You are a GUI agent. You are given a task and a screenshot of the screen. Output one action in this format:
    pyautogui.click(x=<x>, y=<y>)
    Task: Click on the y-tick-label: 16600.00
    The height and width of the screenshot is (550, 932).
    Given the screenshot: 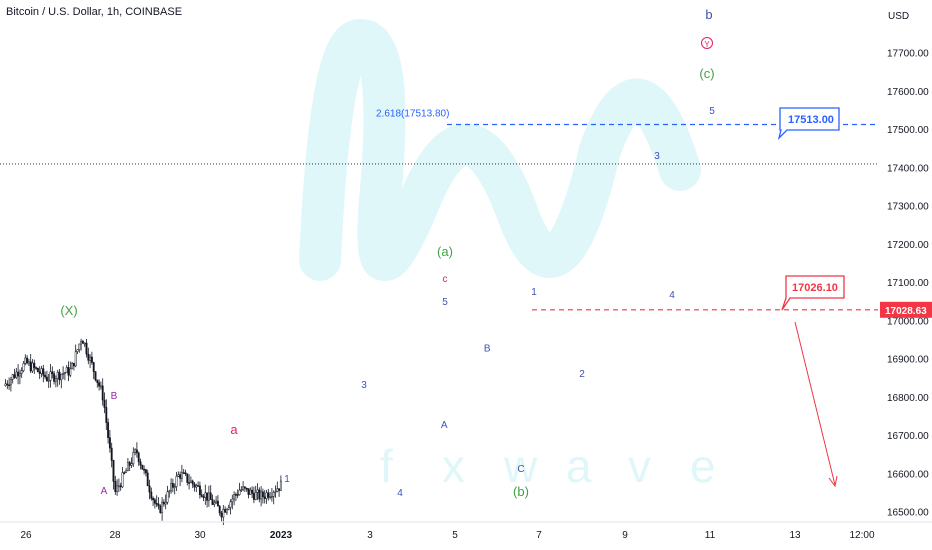 What is the action you would take?
    pyautogui.click(x=908, y=474)
    